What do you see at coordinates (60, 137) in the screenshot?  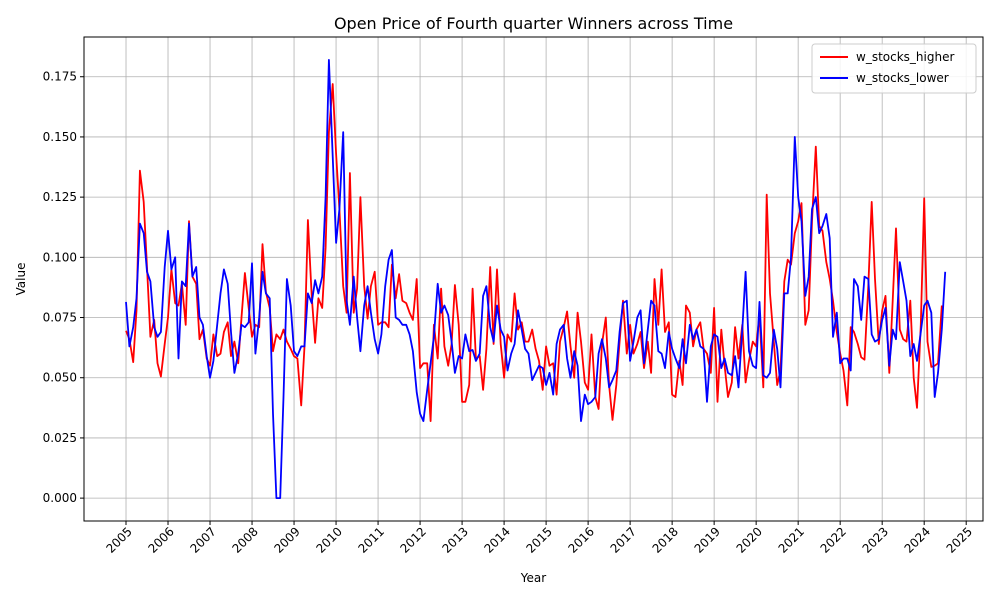 I see `y-tick-label: 0.150` at bounding box center [60, 137].